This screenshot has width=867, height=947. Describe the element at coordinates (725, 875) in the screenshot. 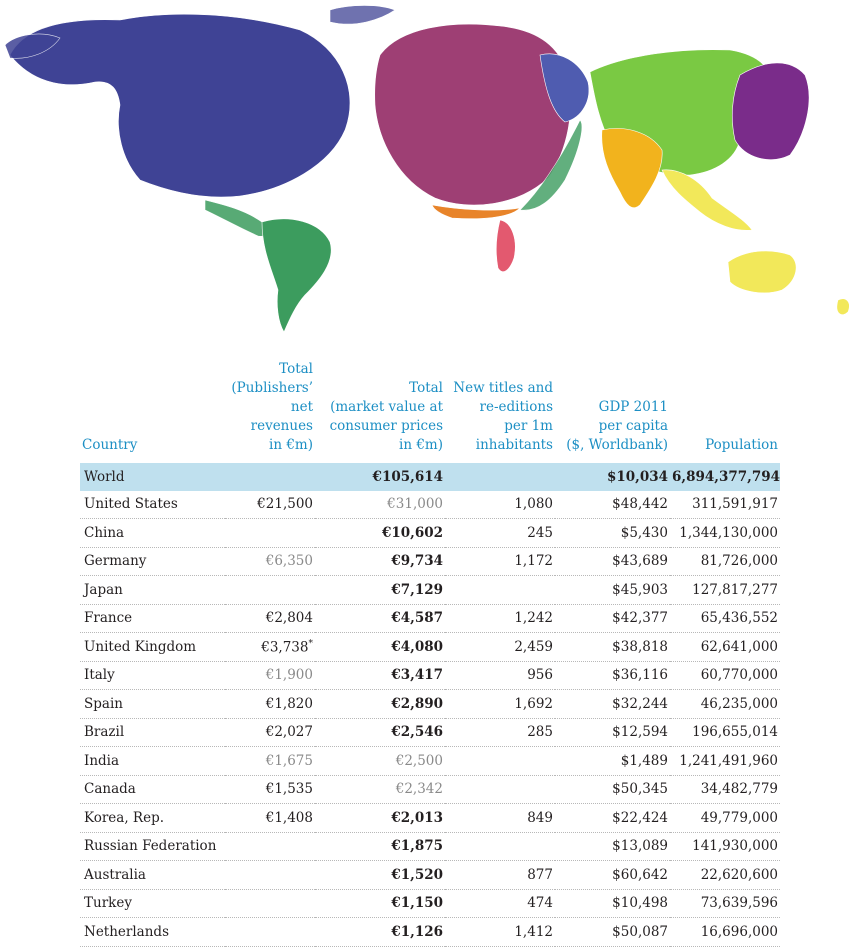

I see `cell-pop: 22,620,600` at that location.